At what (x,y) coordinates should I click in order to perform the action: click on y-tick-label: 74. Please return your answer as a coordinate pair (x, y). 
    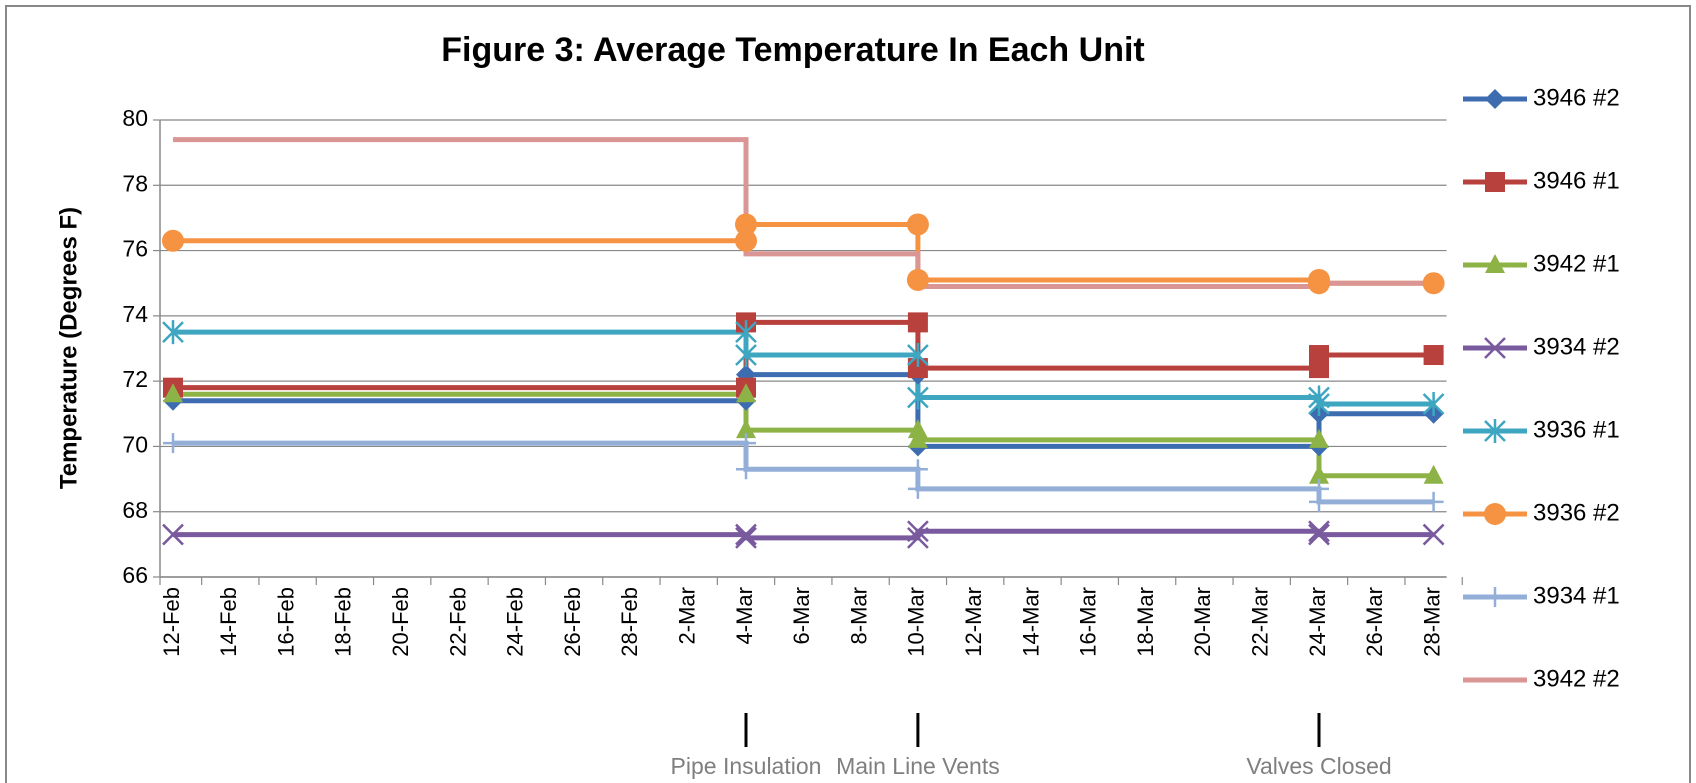
    Looking at the image, I should click on (135, 314).